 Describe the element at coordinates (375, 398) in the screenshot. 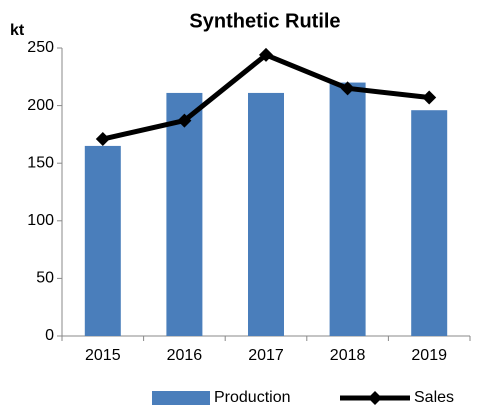

I see `legend-marker` at that location.